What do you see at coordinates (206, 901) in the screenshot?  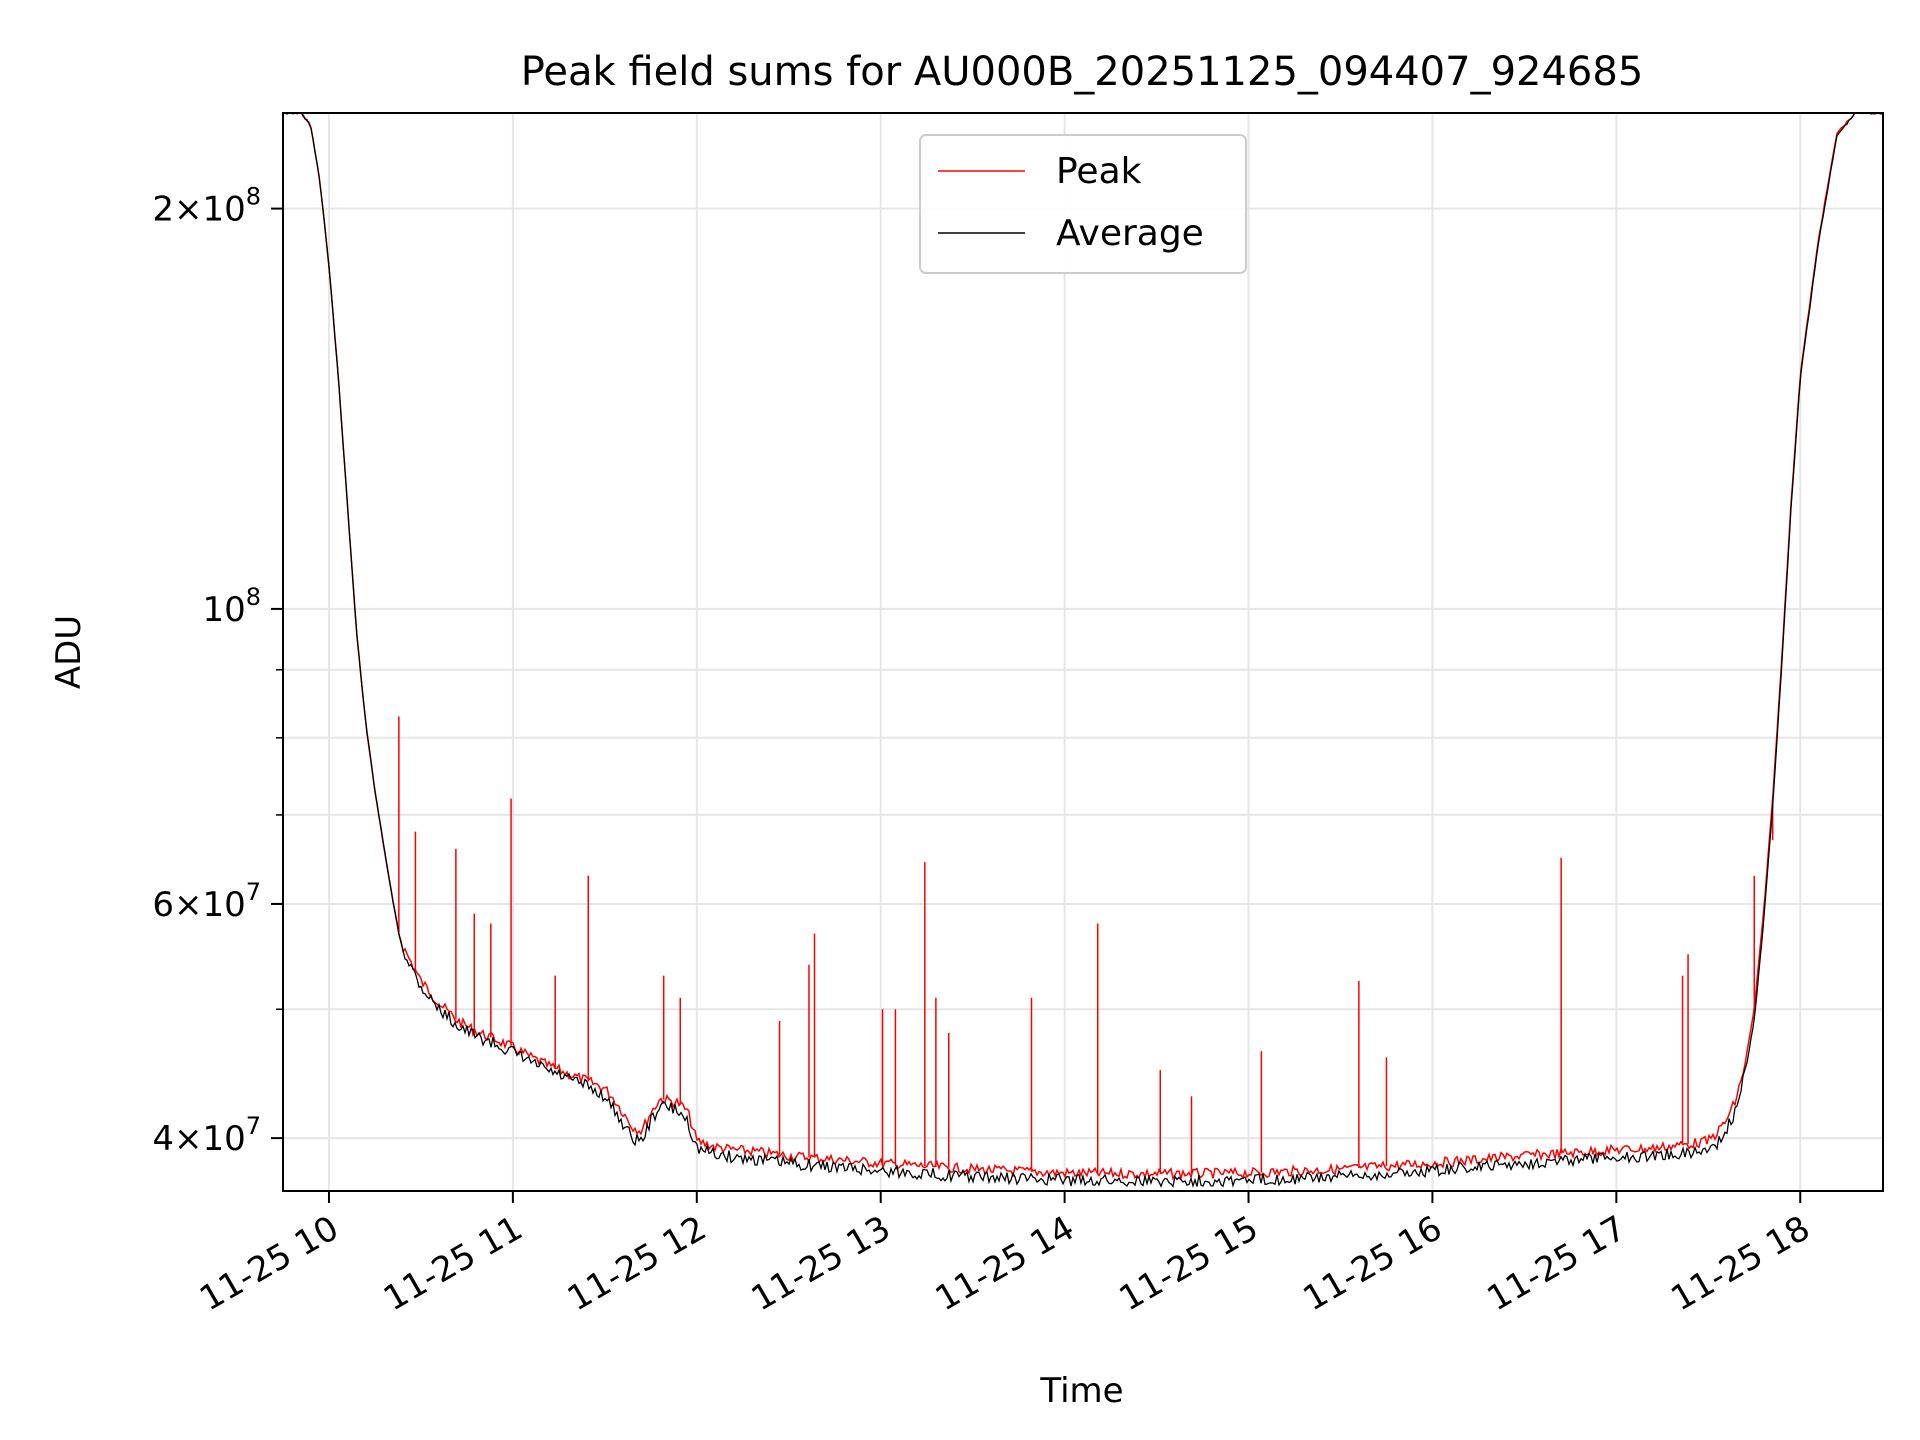 I see `y-tick-label-1: 6×107` at bounding box center [206, 901].